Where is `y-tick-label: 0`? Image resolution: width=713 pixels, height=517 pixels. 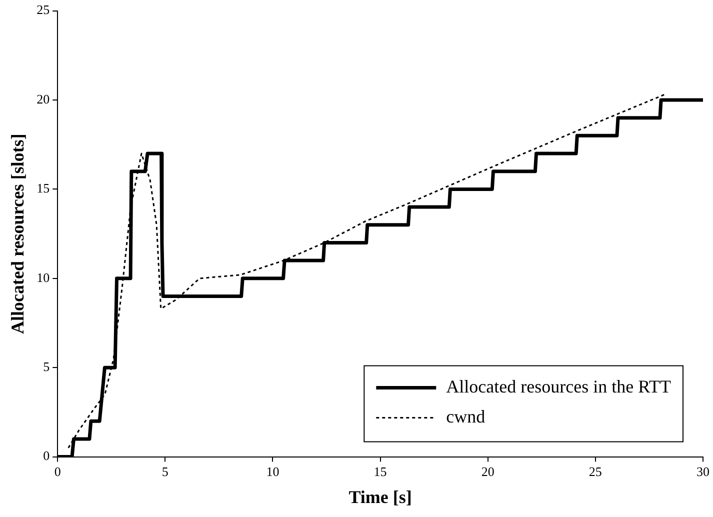 y-tick-label: 0 is located at coordinates (46, 456).